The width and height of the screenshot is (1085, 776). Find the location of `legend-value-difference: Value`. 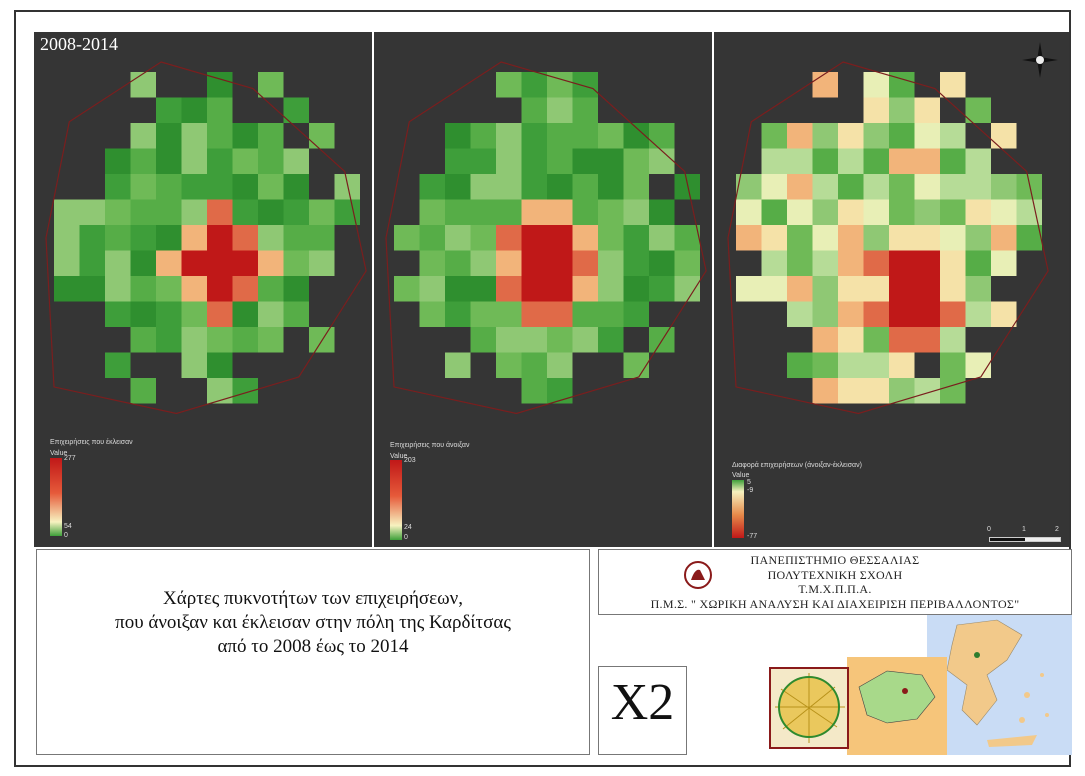

legend-value-difference: Value is located at coordinates (741, 475).